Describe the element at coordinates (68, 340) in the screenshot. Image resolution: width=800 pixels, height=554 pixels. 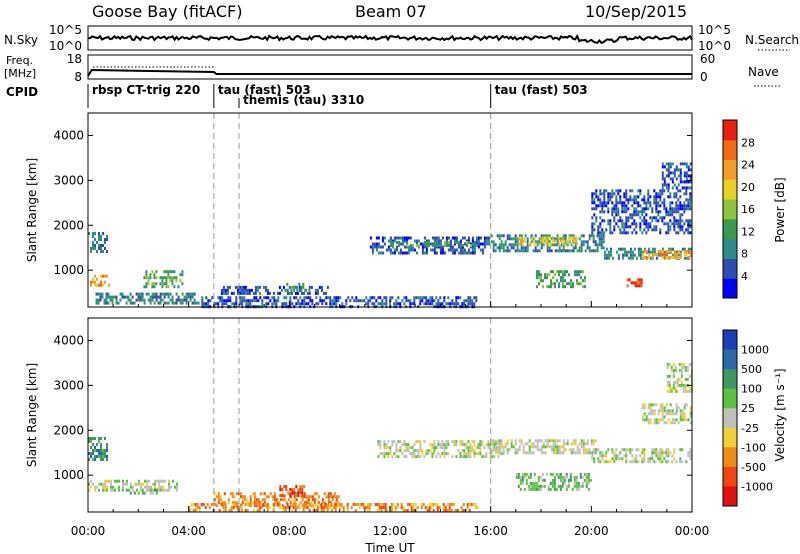
I see `y-tick-label: 4000` at that location.